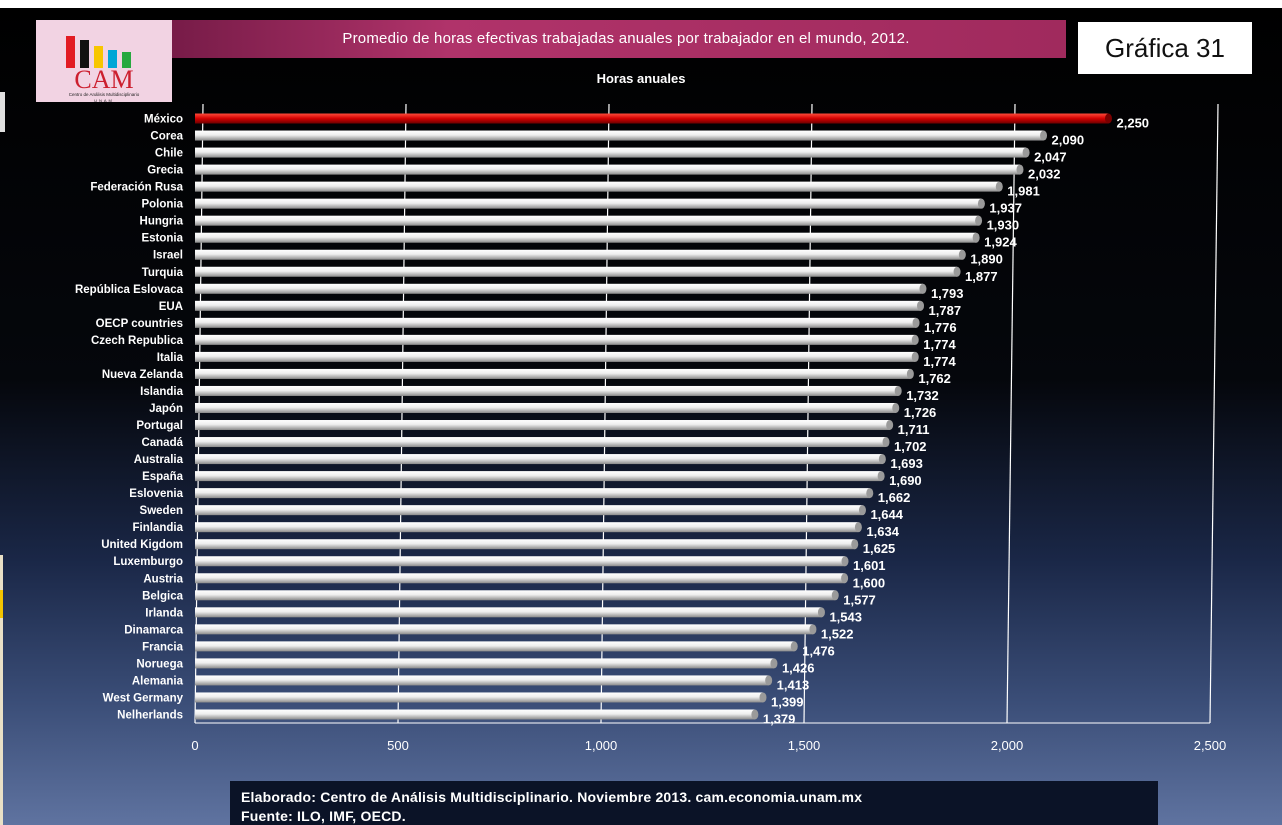 The image size is (1282, 825). Describe the element at coordinates (804, 745) in the screenshot. I see `x-tick-label: 1,500` at that location.